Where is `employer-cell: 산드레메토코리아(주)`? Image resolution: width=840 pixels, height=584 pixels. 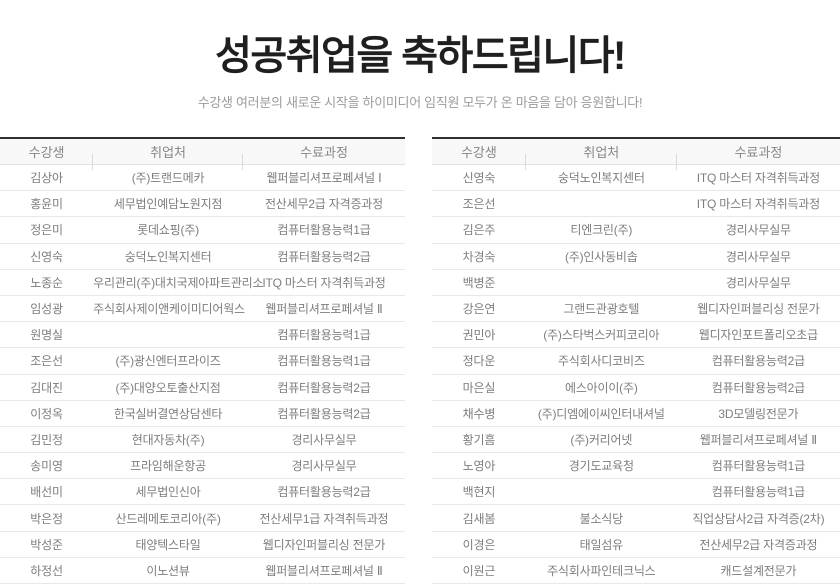 employer-cell: 산드레메토코리아(주) is located at coordinates (168, 518).